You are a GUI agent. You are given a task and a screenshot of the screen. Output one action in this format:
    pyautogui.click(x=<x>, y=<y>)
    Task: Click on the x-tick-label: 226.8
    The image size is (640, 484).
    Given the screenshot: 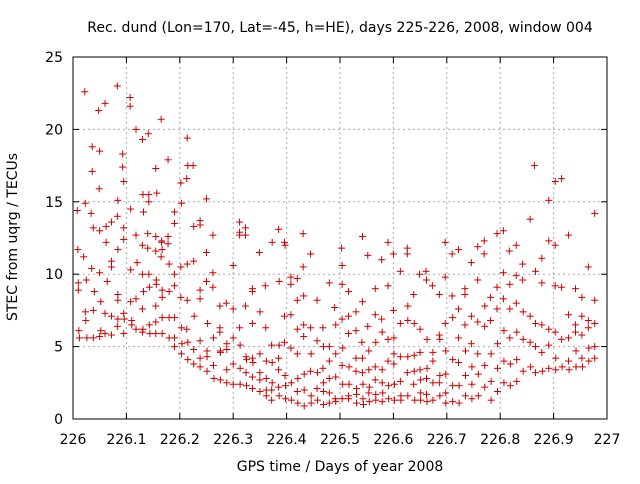 What is the action you would take?
    pyautogui.click(x=500, y=440)
    